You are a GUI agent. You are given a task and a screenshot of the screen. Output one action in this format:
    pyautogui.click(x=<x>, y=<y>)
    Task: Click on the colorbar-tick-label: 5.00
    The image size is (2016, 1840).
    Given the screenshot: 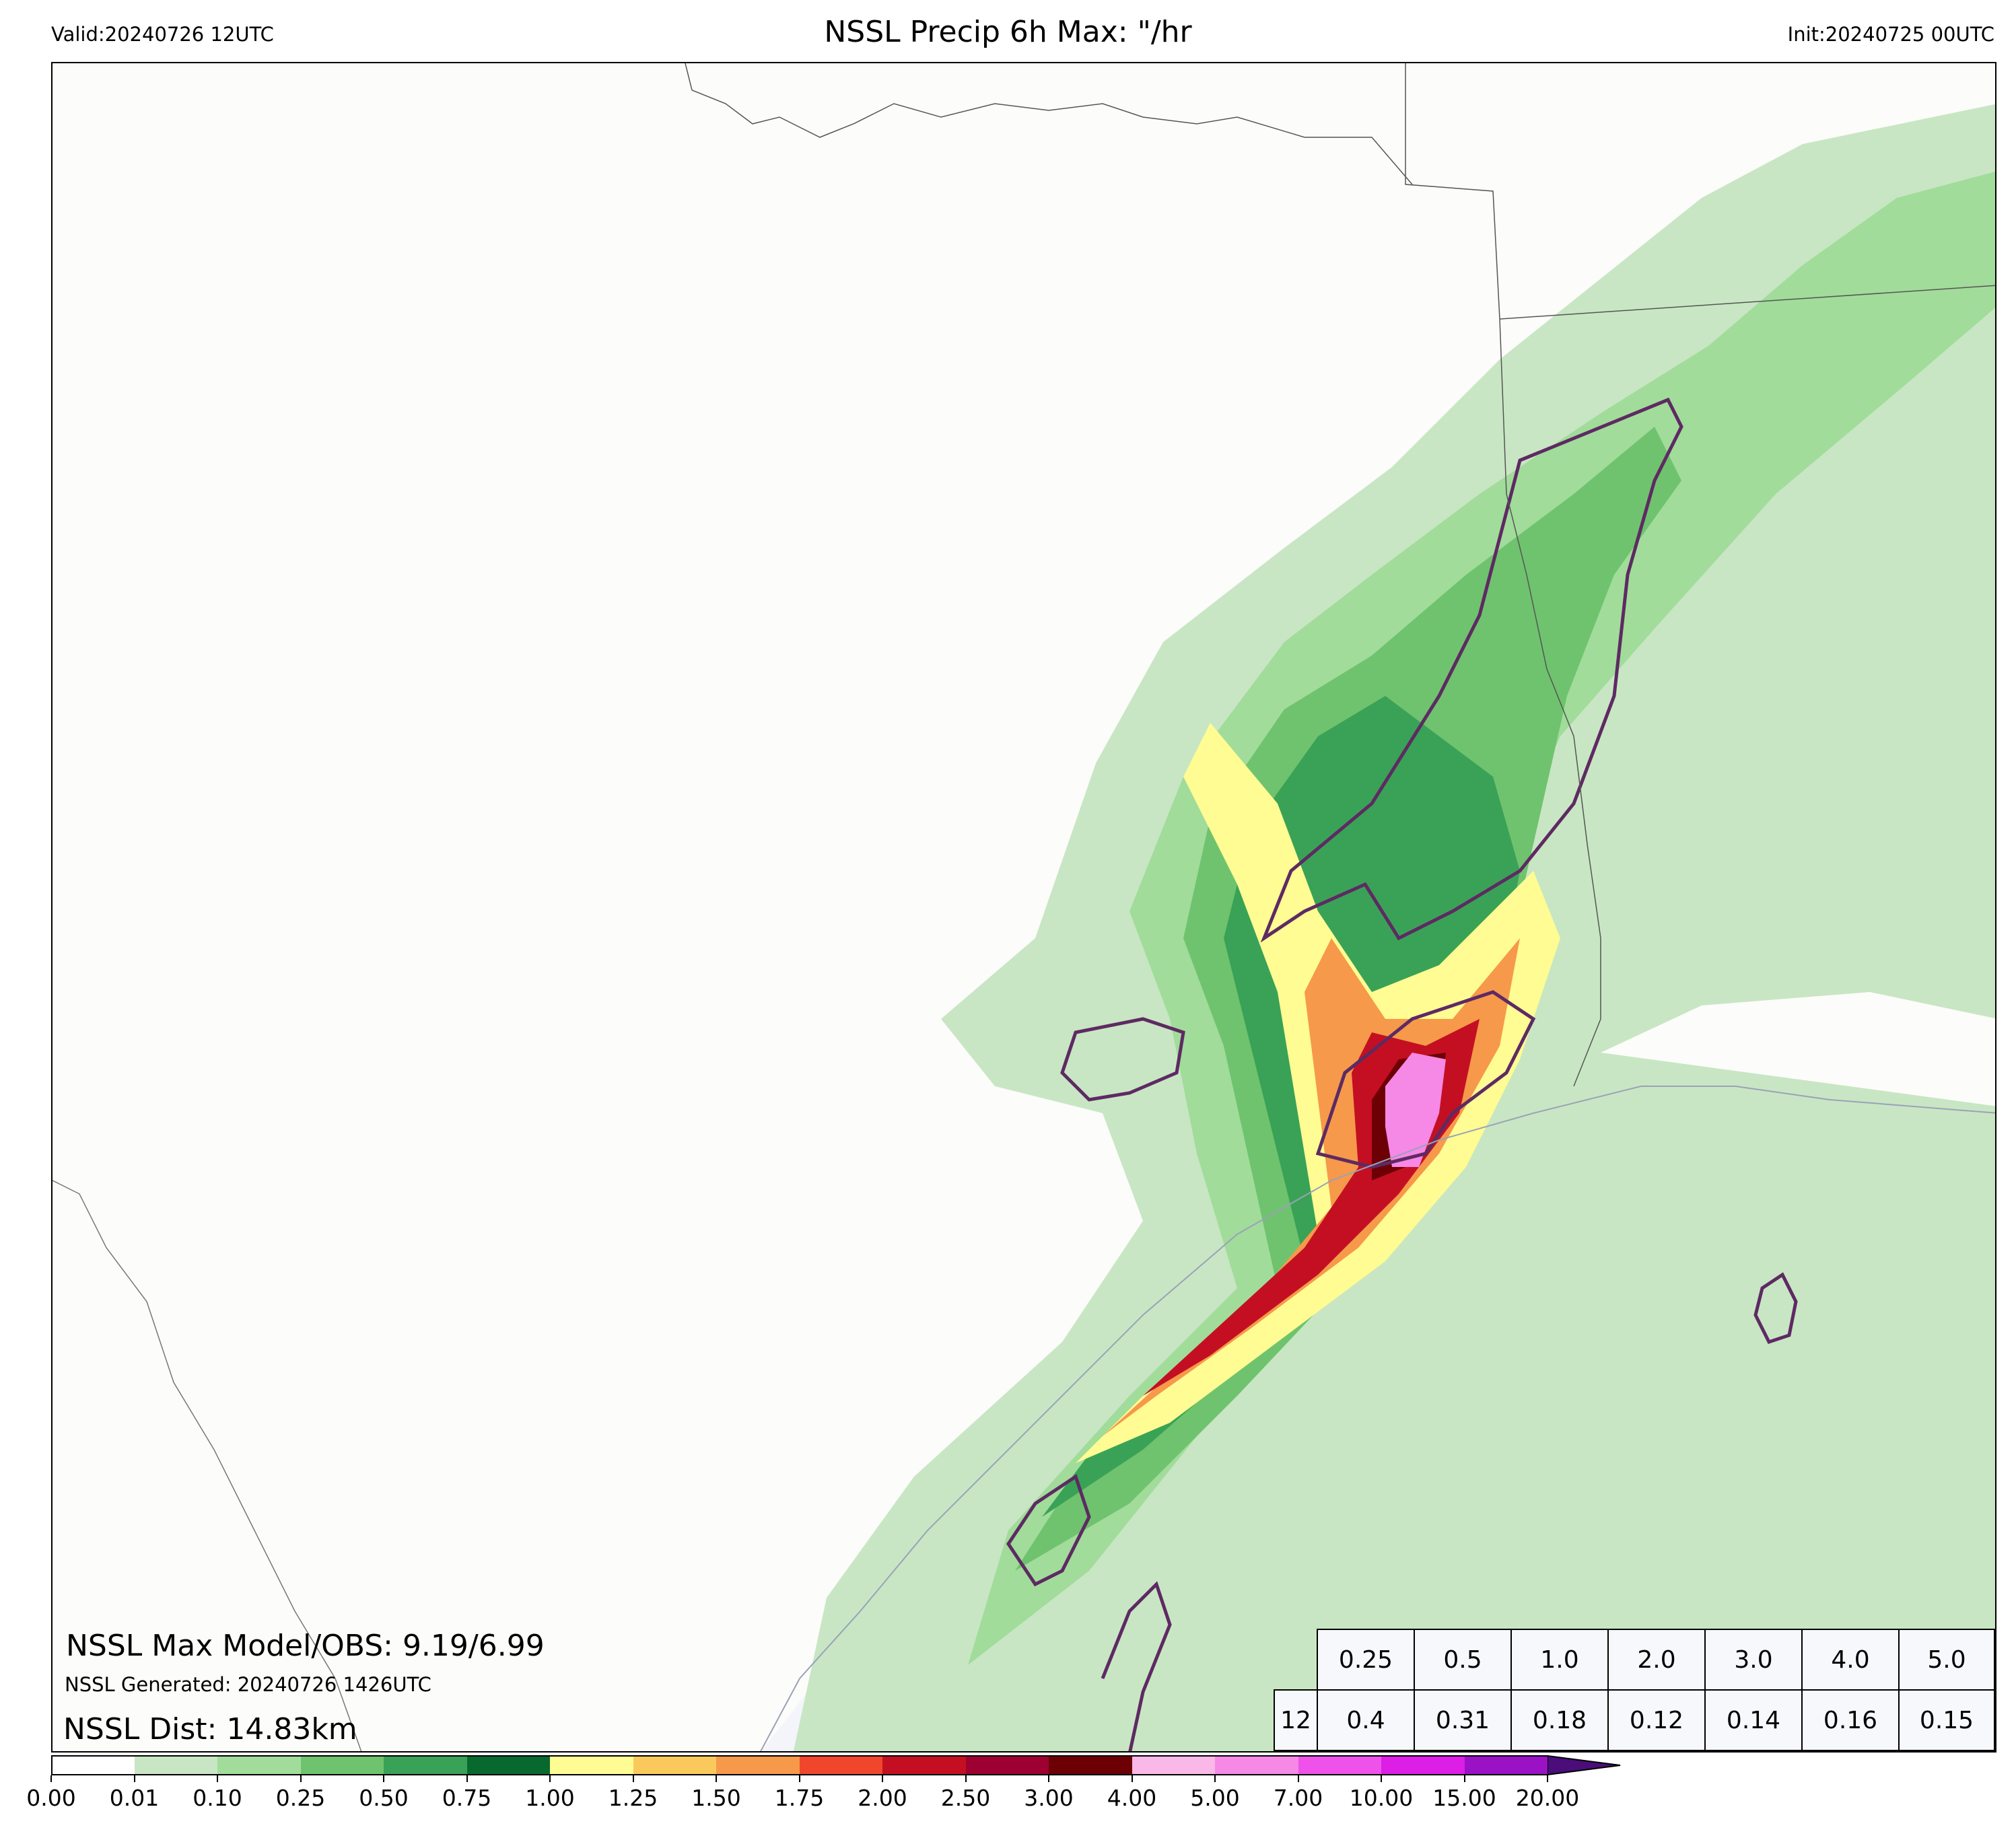 What is the action you would take?
    pyautogui.click(x=1215, y=1798)
    